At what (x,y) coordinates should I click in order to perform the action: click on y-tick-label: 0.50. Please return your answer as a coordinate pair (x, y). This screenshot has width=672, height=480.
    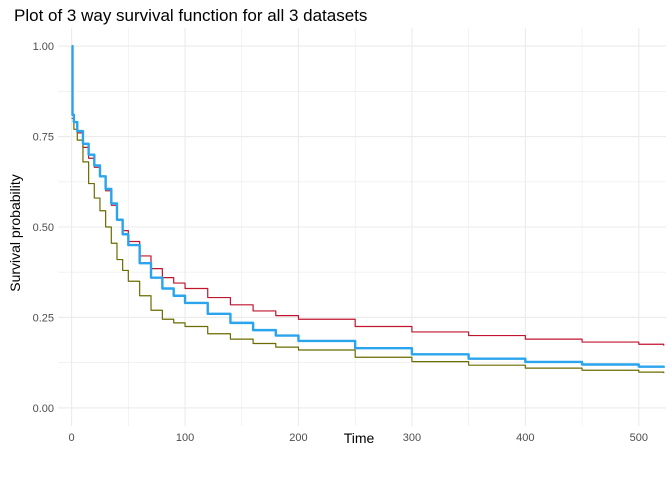
    Looking at the image, I should click on (43, 228).